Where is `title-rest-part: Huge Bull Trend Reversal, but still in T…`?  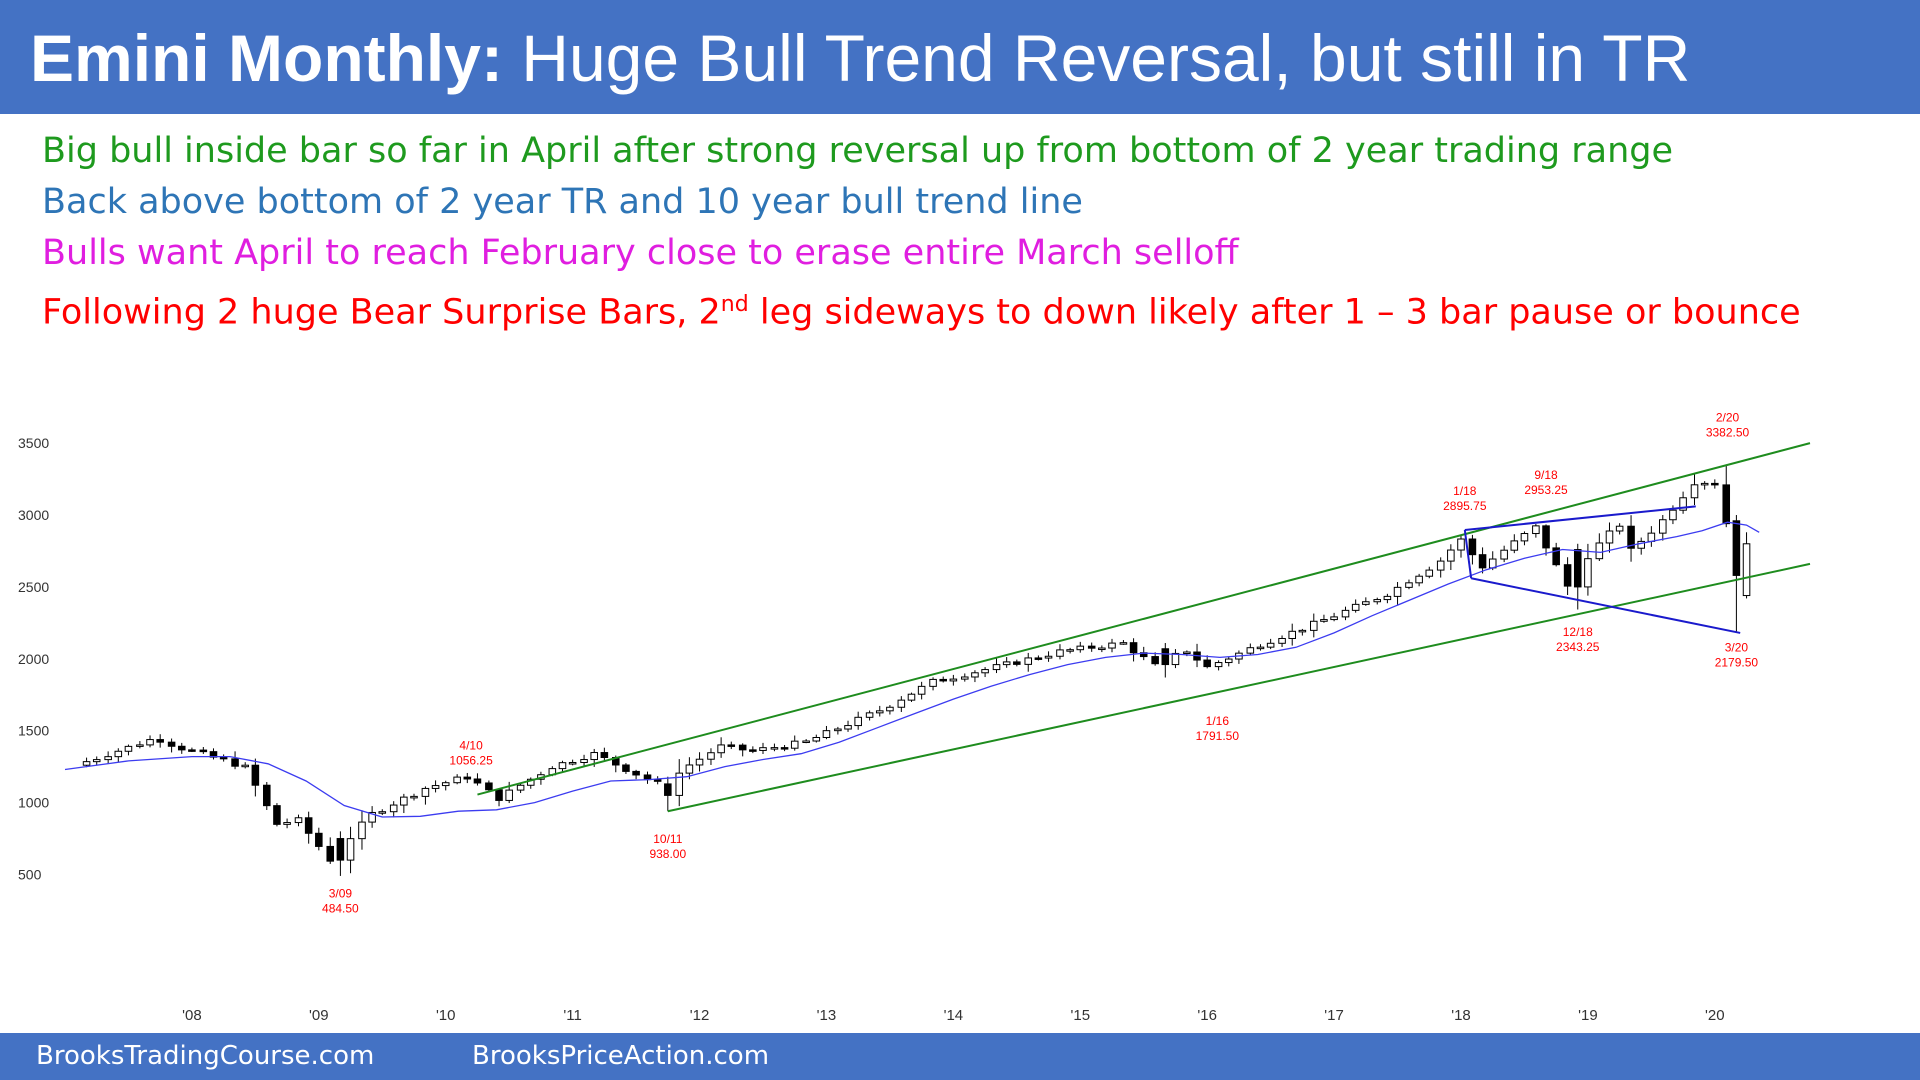 title-rest-part: Huge Bull Trend Reversal, but still in T… is located at coordinates (1096, 58).